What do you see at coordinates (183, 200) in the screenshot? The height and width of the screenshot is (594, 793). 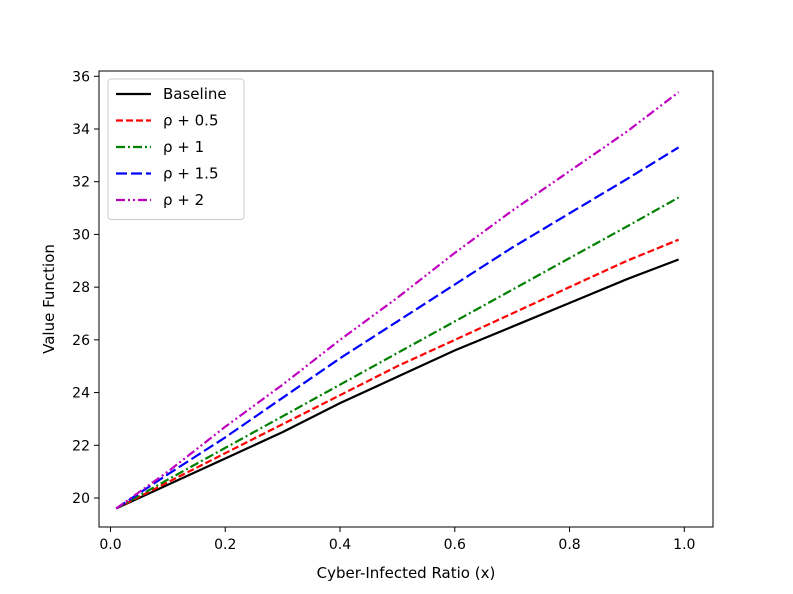 I see `legend-entry-label: ρ + 2` at bounding box center [183, 200].